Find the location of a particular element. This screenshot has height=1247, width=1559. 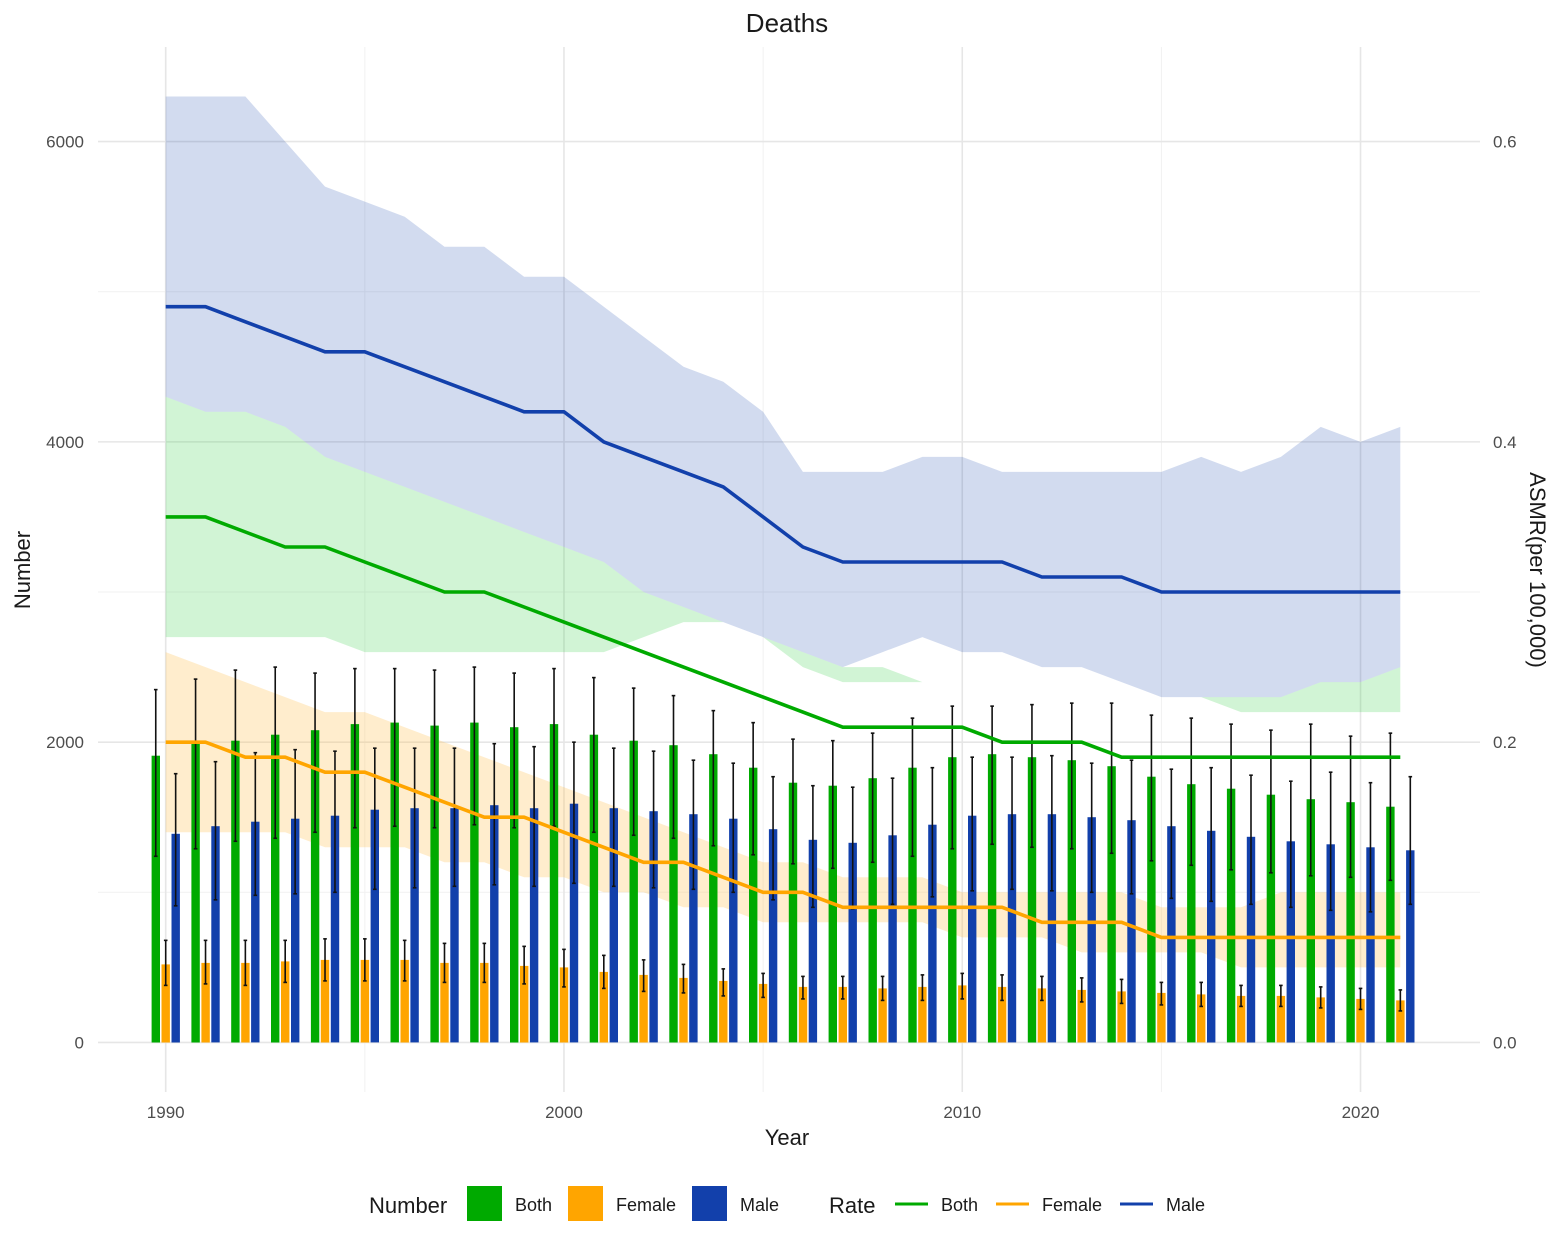

bar-both-2017 is located at coordinates (1231, 915).